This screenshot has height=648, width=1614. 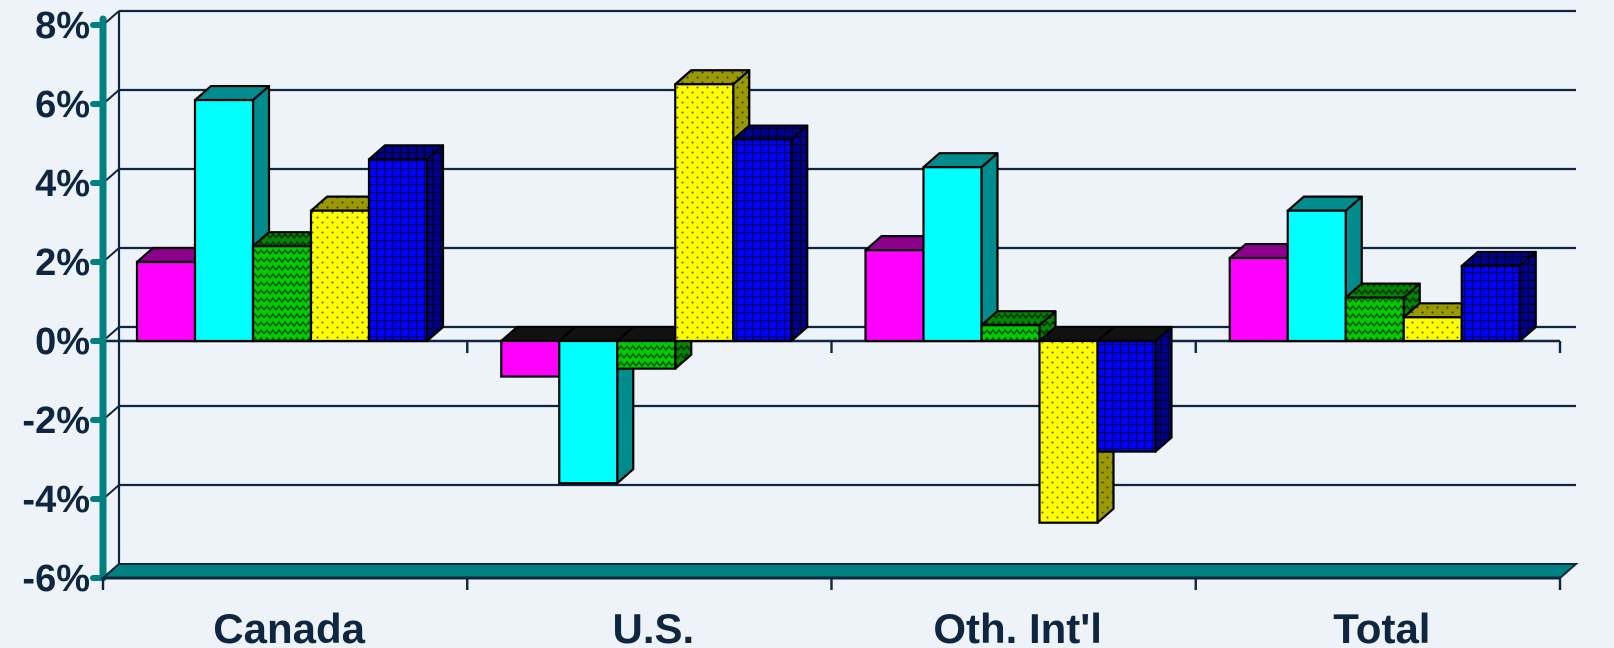 I want to click on y-tick-label: -2%, so click(x=56, y=421).